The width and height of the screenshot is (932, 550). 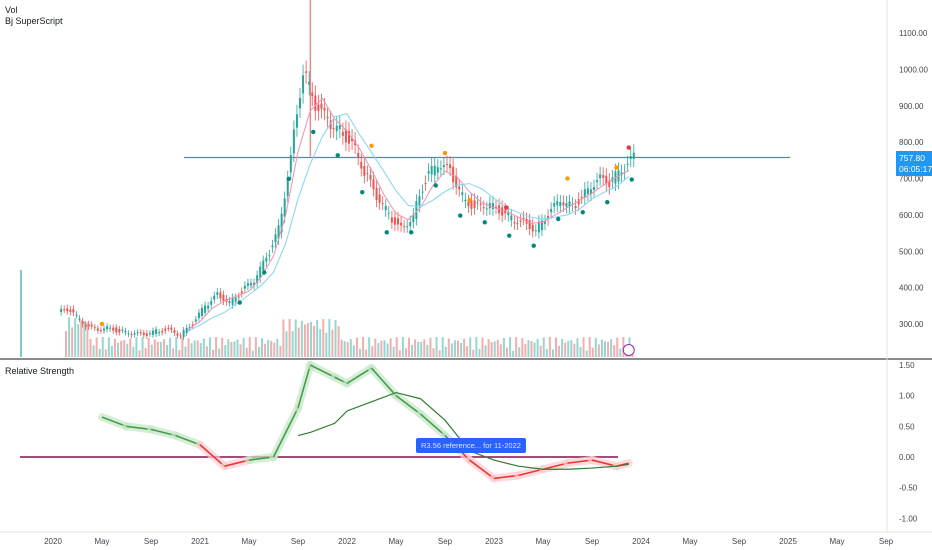 I want to click on rs-axis-tick: 0.50, so click(x=907, y=426).